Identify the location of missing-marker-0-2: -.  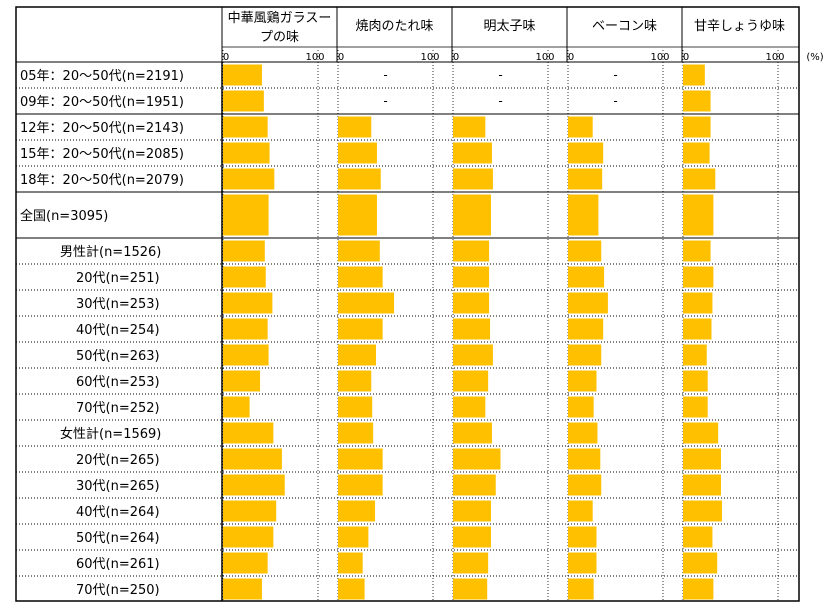
(500, 75).